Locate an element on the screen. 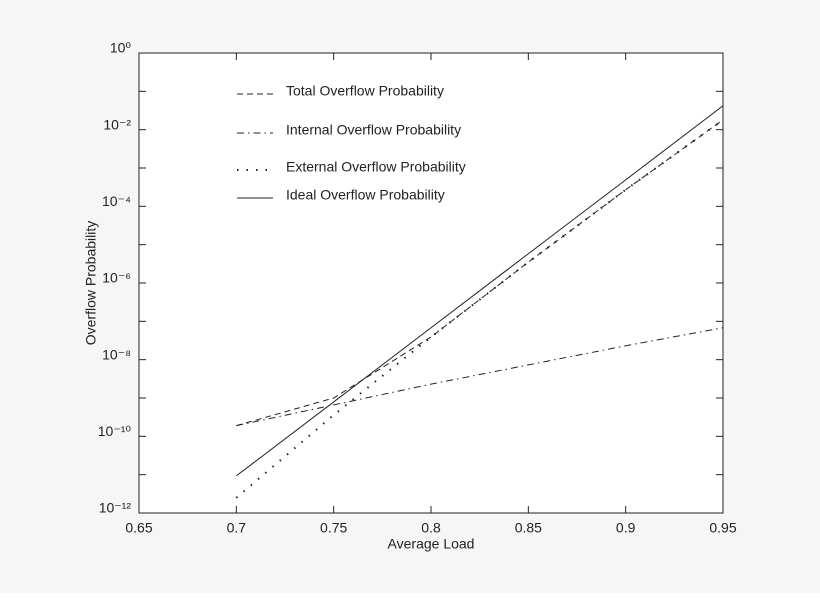  x-tick-label: 0.95 is located at coordinates (722, 528).